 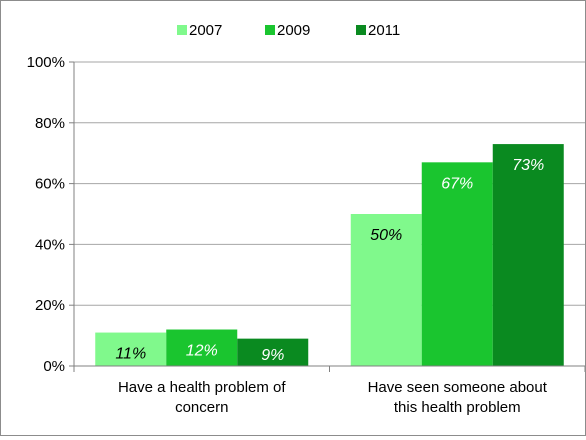 What do you see at coordinates (457, 183) in the screenshot?
I see `data-label: 67%` at bounding box center [457, 183].